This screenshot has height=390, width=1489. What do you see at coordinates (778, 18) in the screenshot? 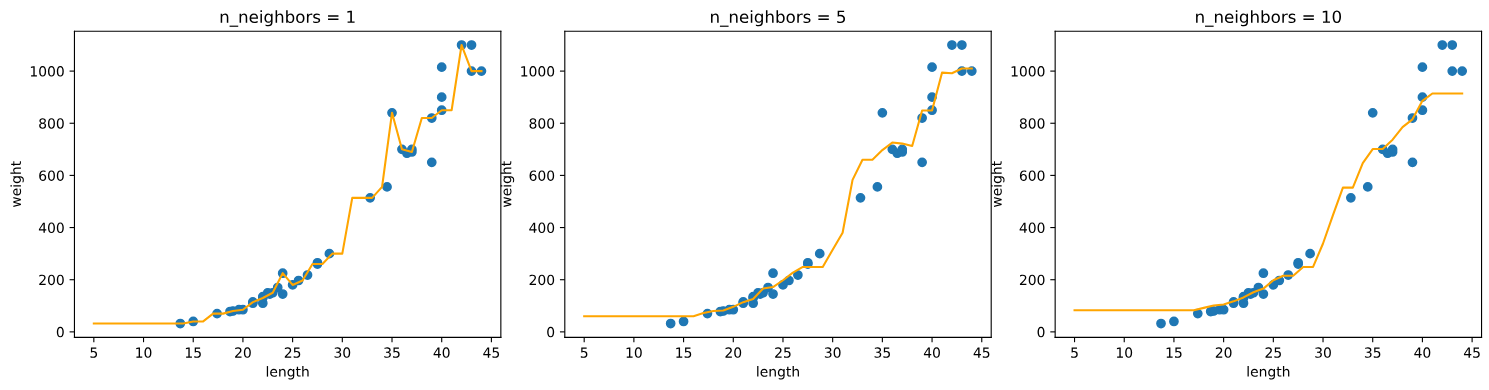
I see `chart-title: n_neighbors = 5` at bounding box center [778, 18].